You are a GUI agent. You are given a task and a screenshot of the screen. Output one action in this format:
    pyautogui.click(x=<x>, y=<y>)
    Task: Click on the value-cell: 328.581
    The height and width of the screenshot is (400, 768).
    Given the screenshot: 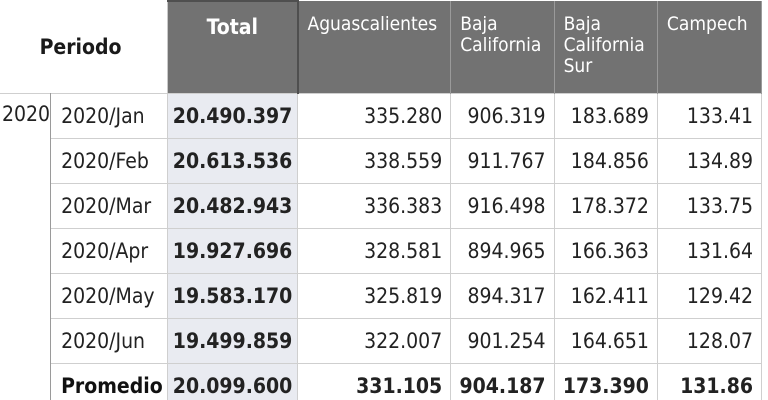 What is the action you would take?
    pyautogui.click(x=374, y=251)
    